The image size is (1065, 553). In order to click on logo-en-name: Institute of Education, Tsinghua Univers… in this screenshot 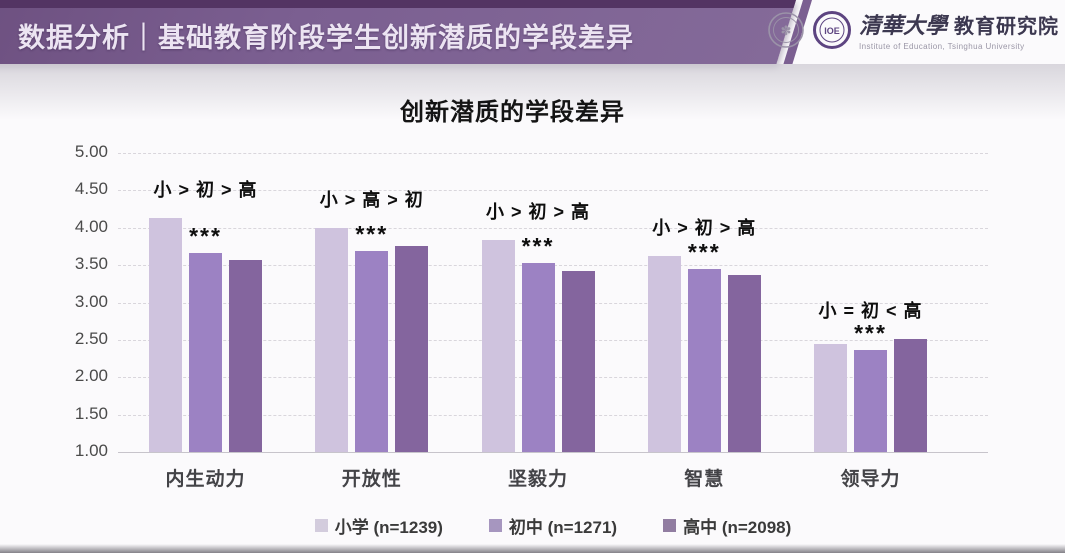, I will do `click(941, 46)`.